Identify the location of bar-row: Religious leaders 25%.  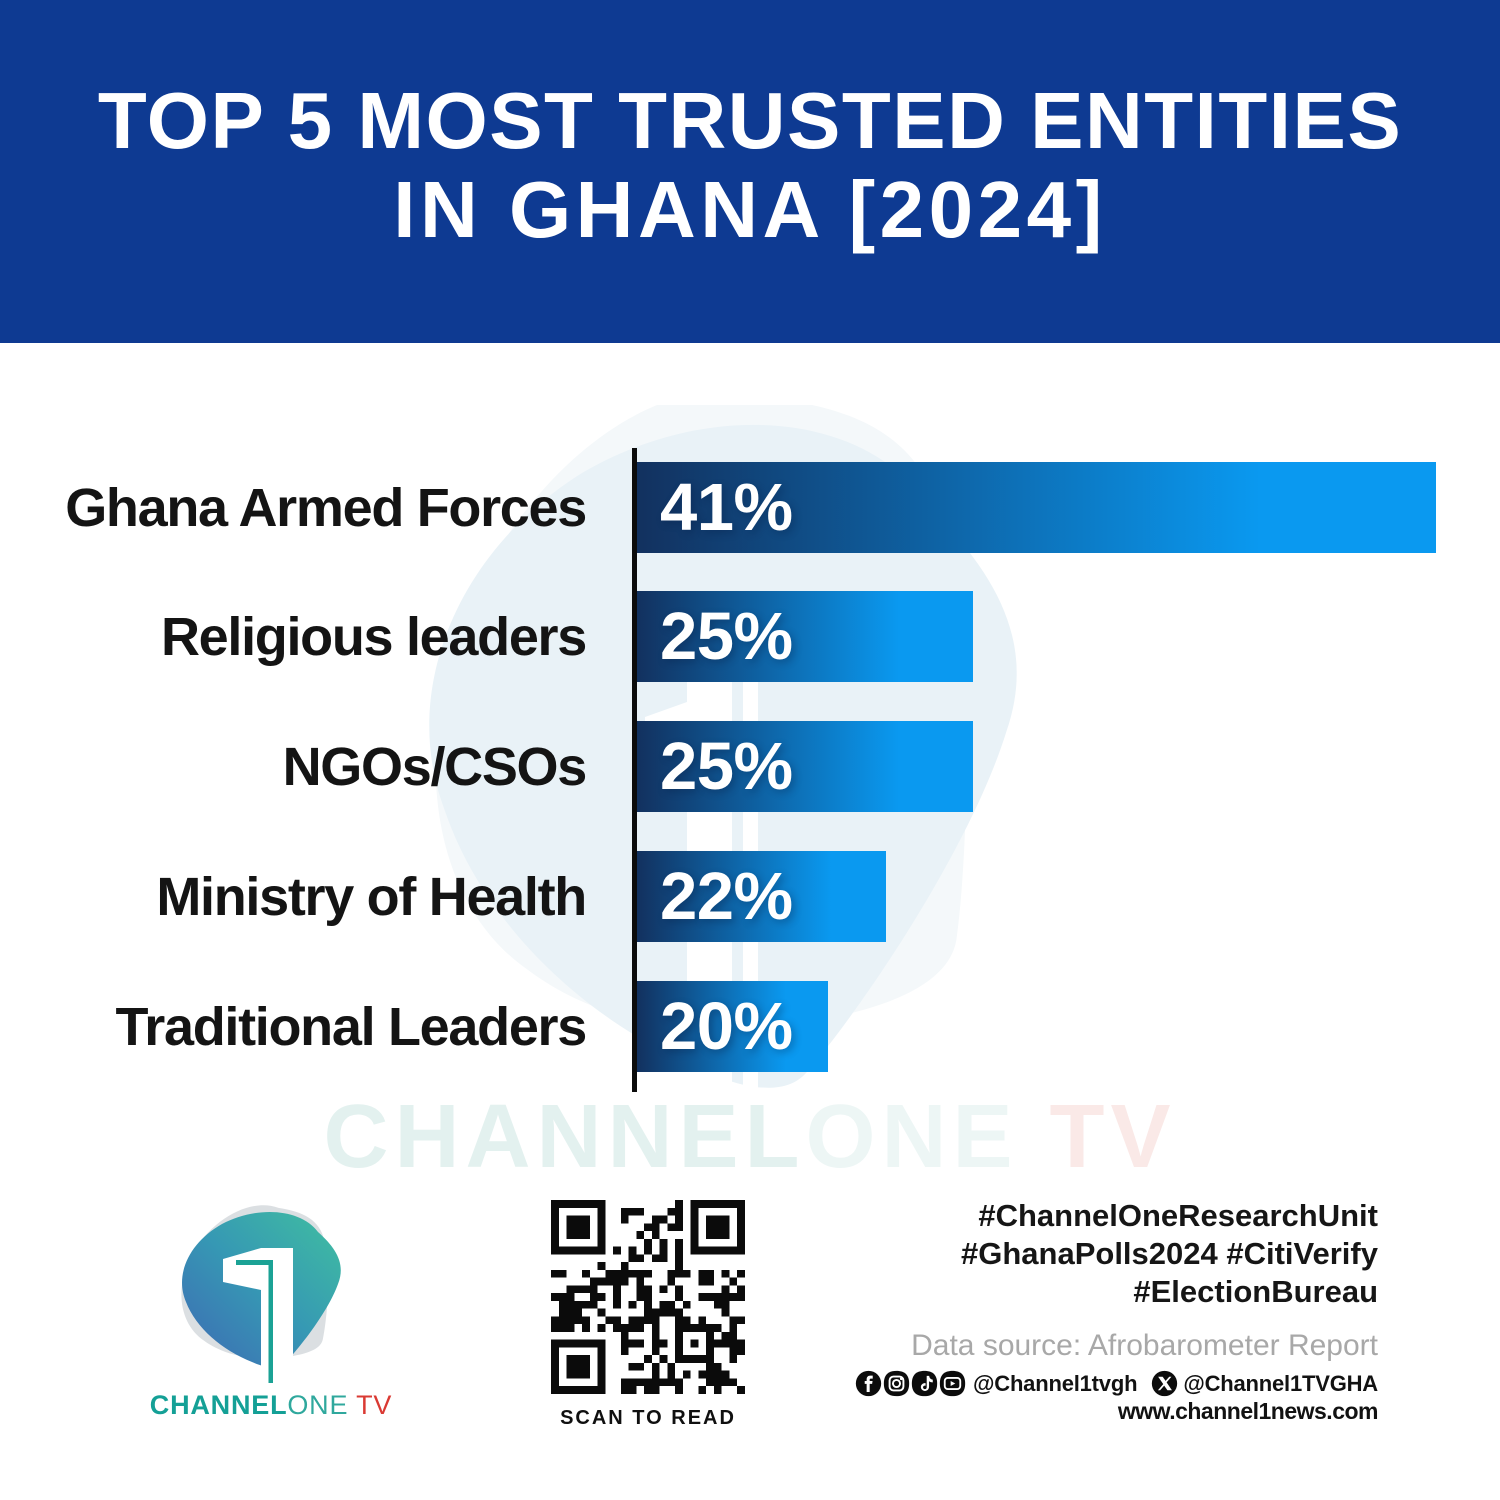
(750, 636).